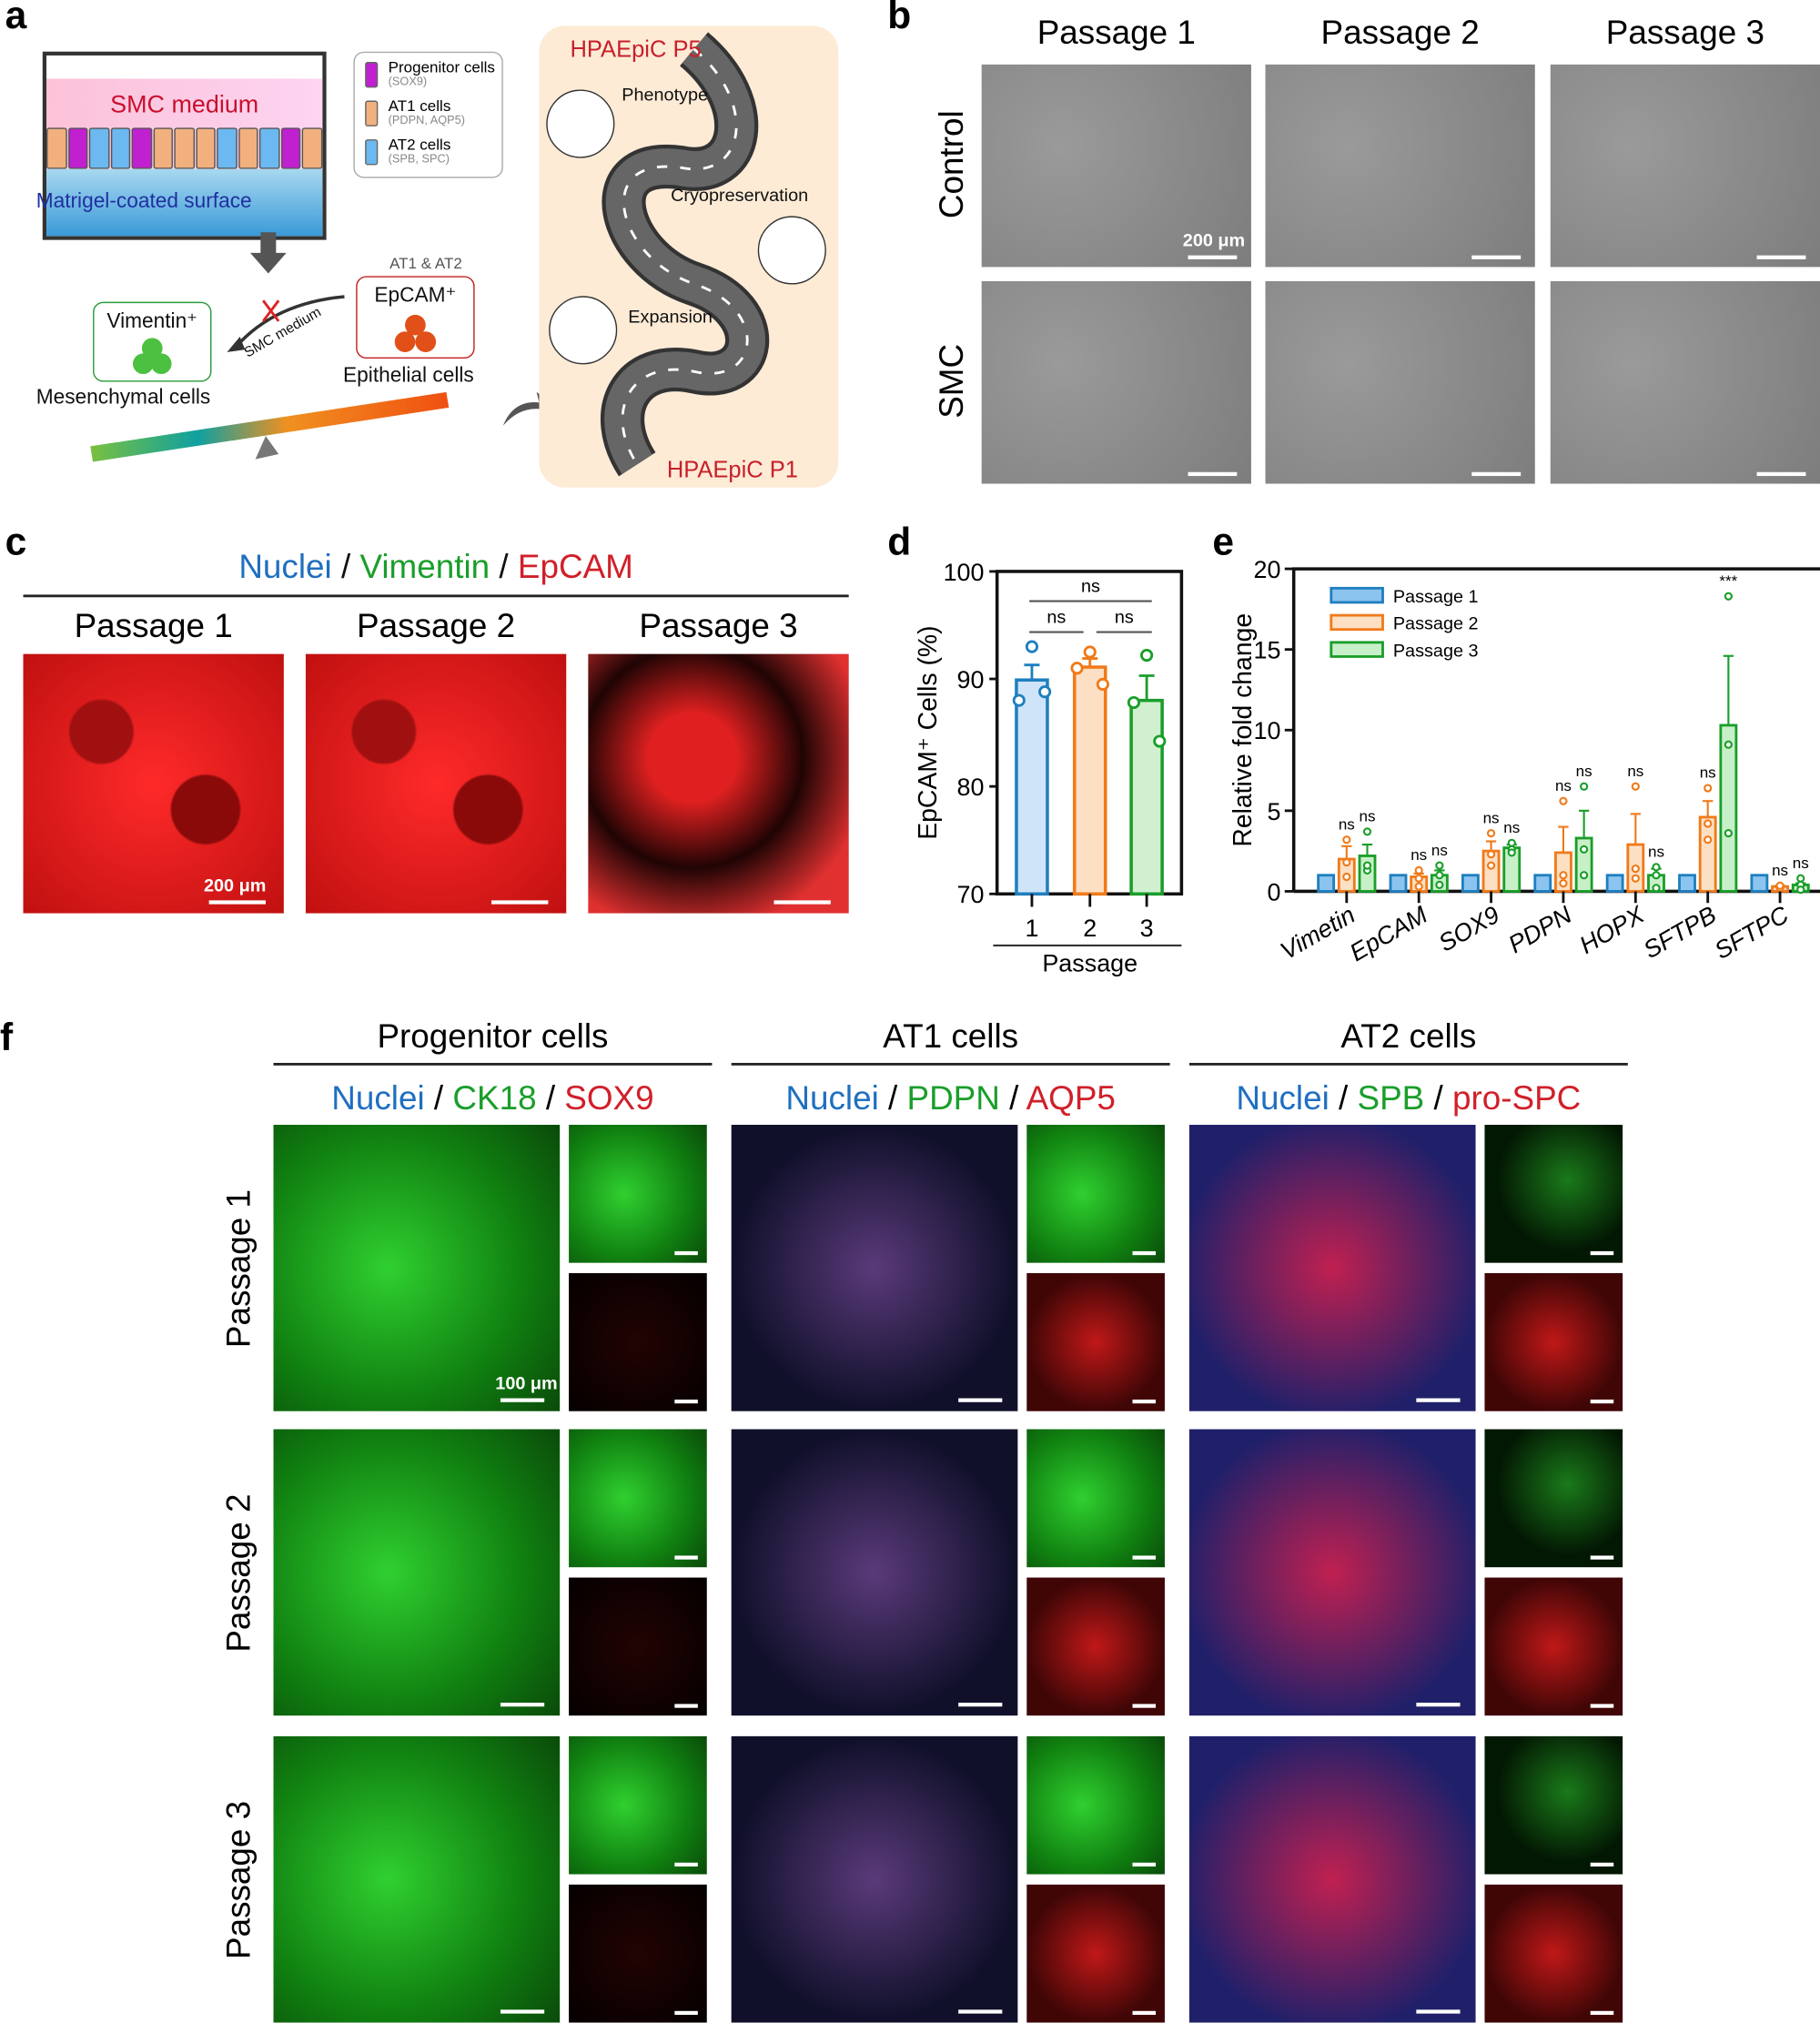 This screenshot has height=2023, width=1820. What do you see at coordinates (718, 625) in the screenshot?
I see `column-header: Passage 3` at bounding box center [718, 625].